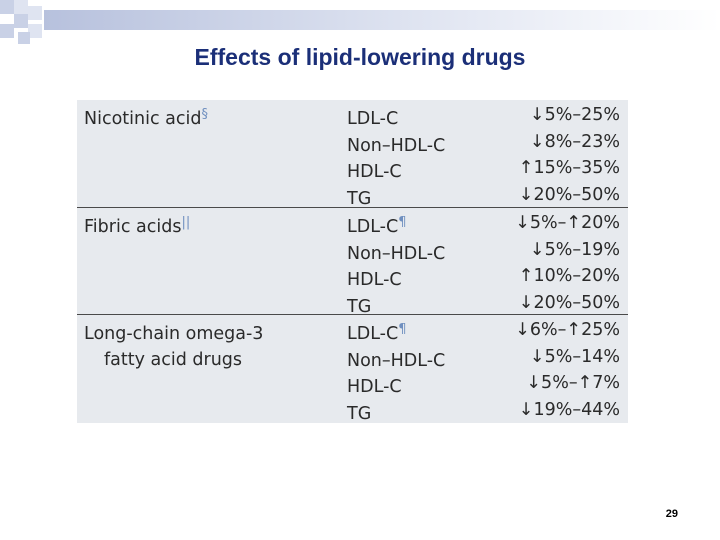 This screenshot has width=720, height=540. What do you see at coordinates (486, 357) in the screenshot?
I see `table-row: Non–HDL-C ↓5%–14%` at bounding box center [486, 357].